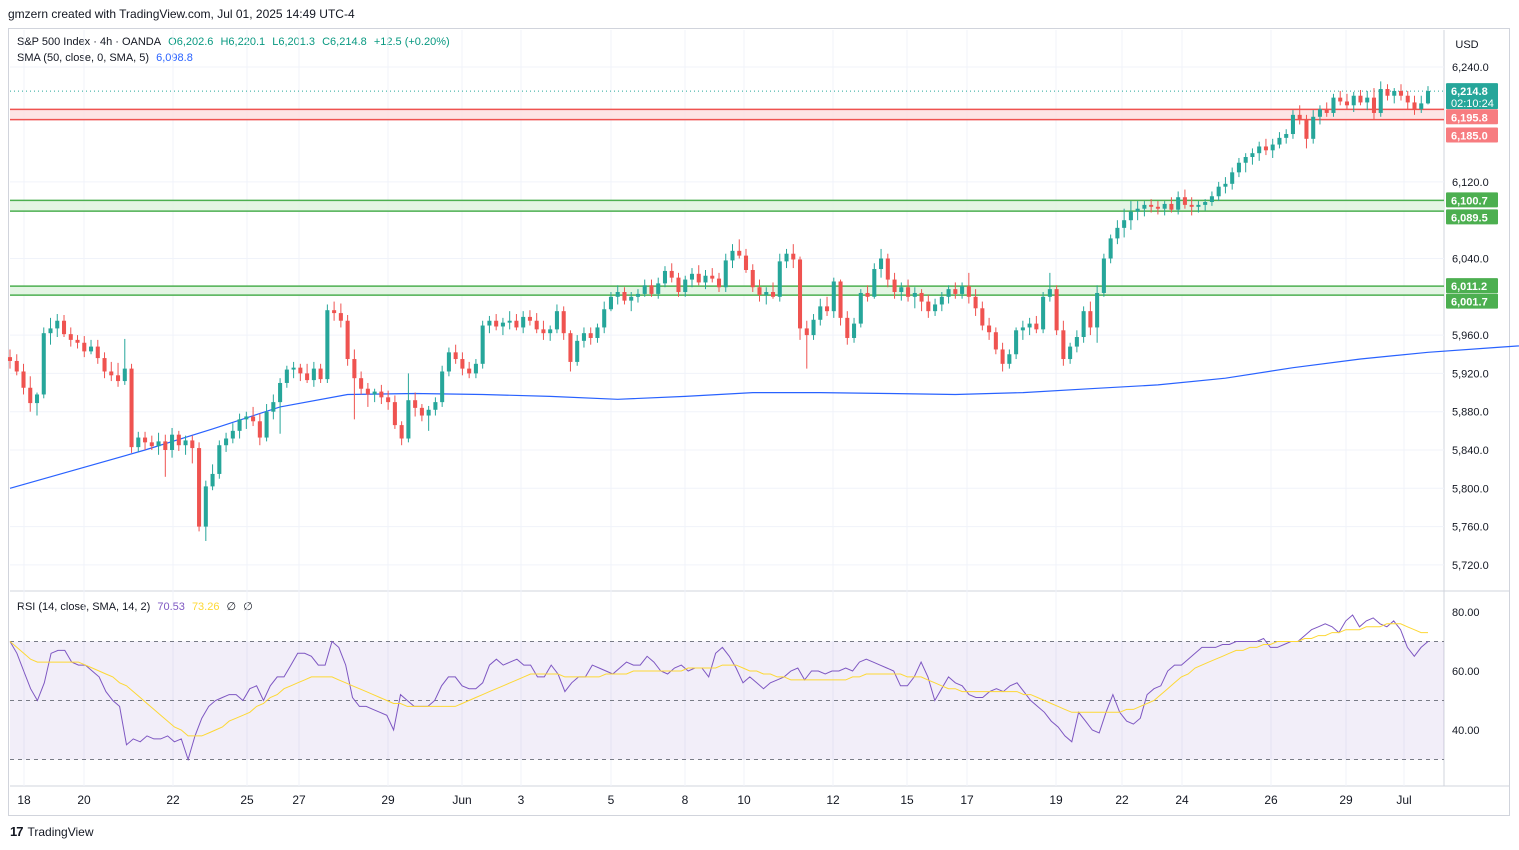 This screenshot has width=1519, height=850. What do you see at coordinates (411, 42) in the screenshot?
I see `change-value: +12.5 (+0.20%)` at bounding box center [411, 42].